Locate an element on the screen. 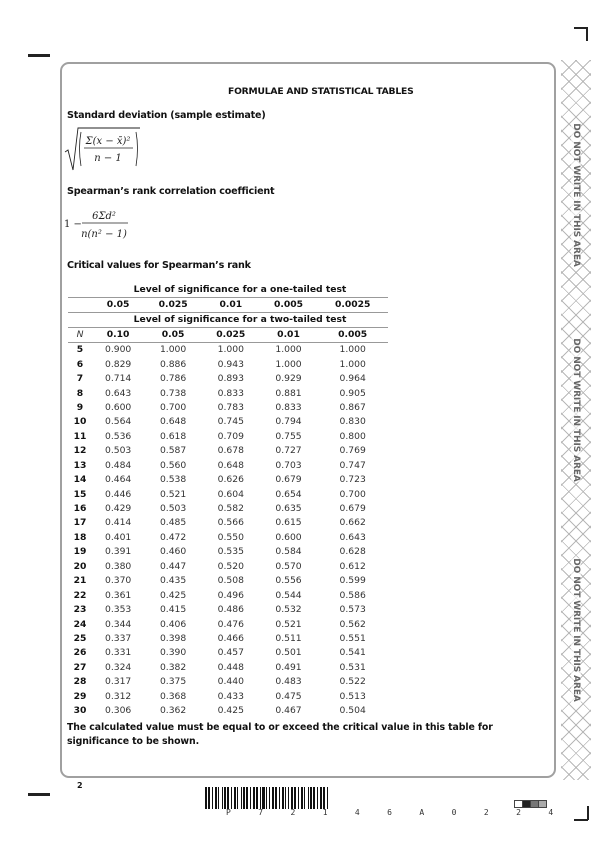 The image size is (615, 848). row-n: 18 is located at coordinates (80, 537).